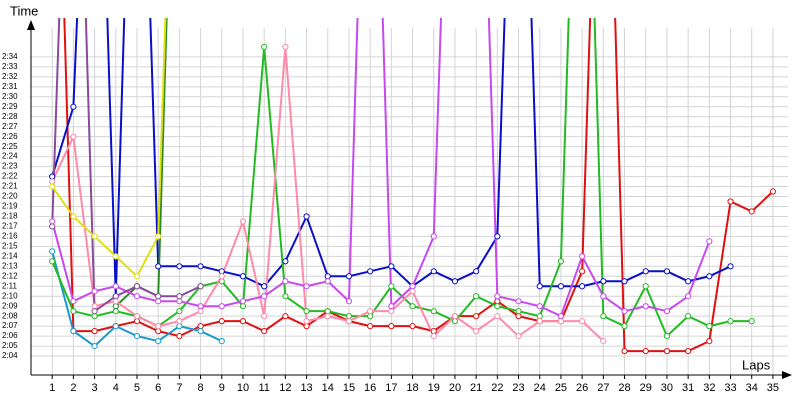 The height and width of the screenshot is (405, 800). Describe the element at coordinates (709, 388) in the screenshot. I see `x-tick-label: 32` at that location.